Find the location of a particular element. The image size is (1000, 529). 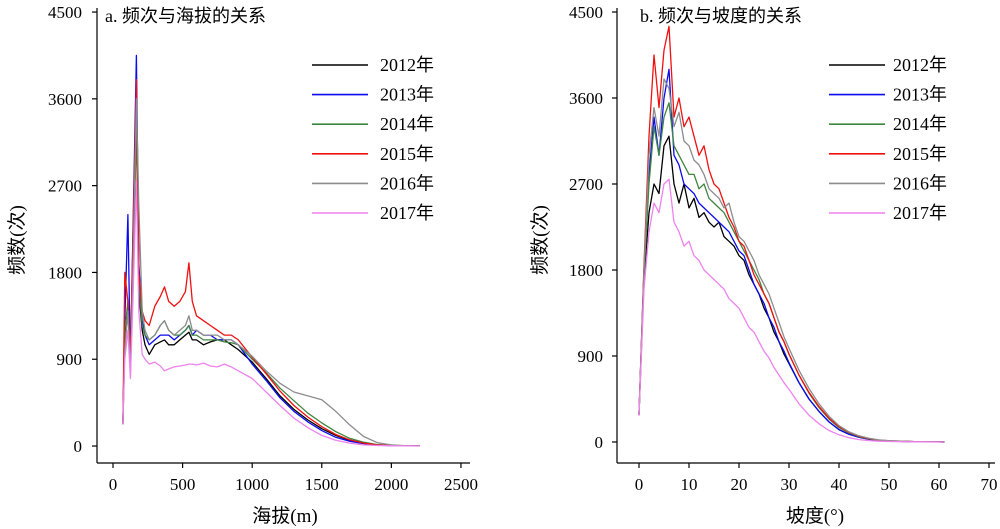

x-tick-label: 30 is located at coordinates (789, 484).